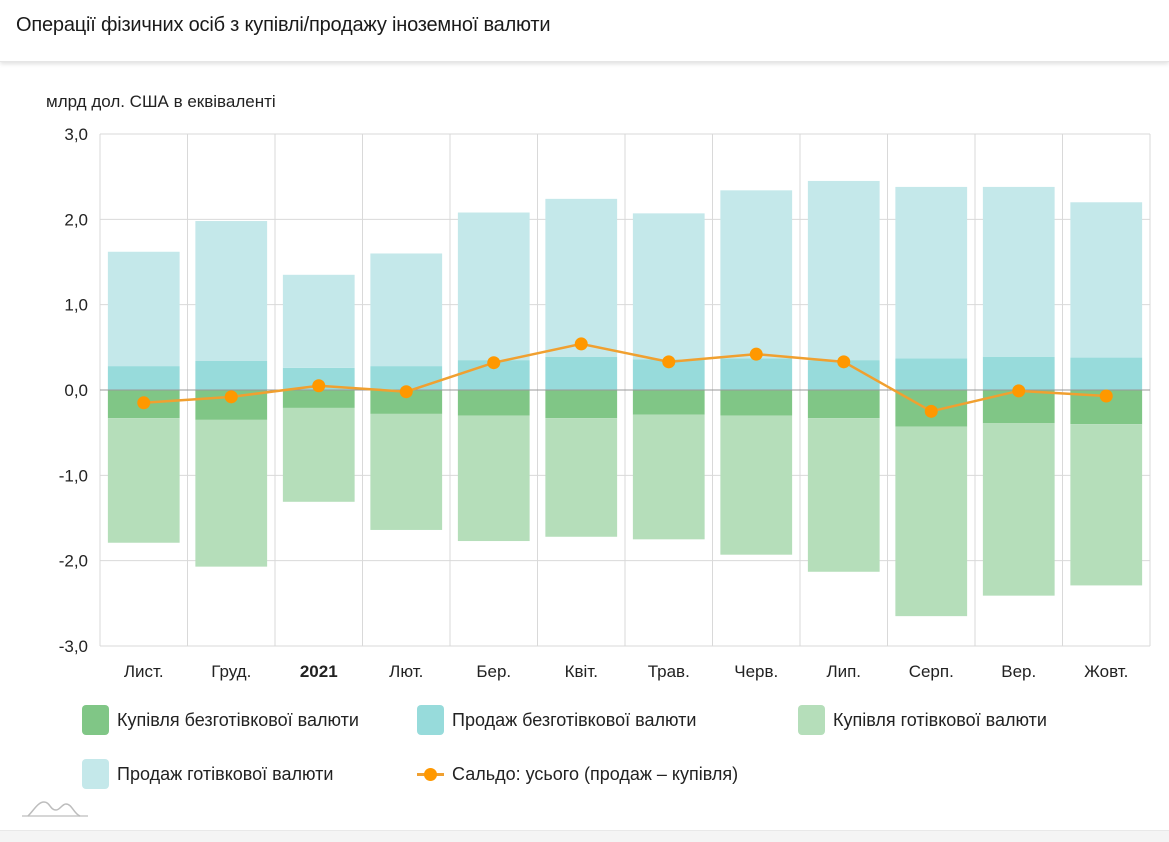 The image size is (1169, 842). I want to click on legend-label: Продаж готівкової валюти, so click(225, 773).